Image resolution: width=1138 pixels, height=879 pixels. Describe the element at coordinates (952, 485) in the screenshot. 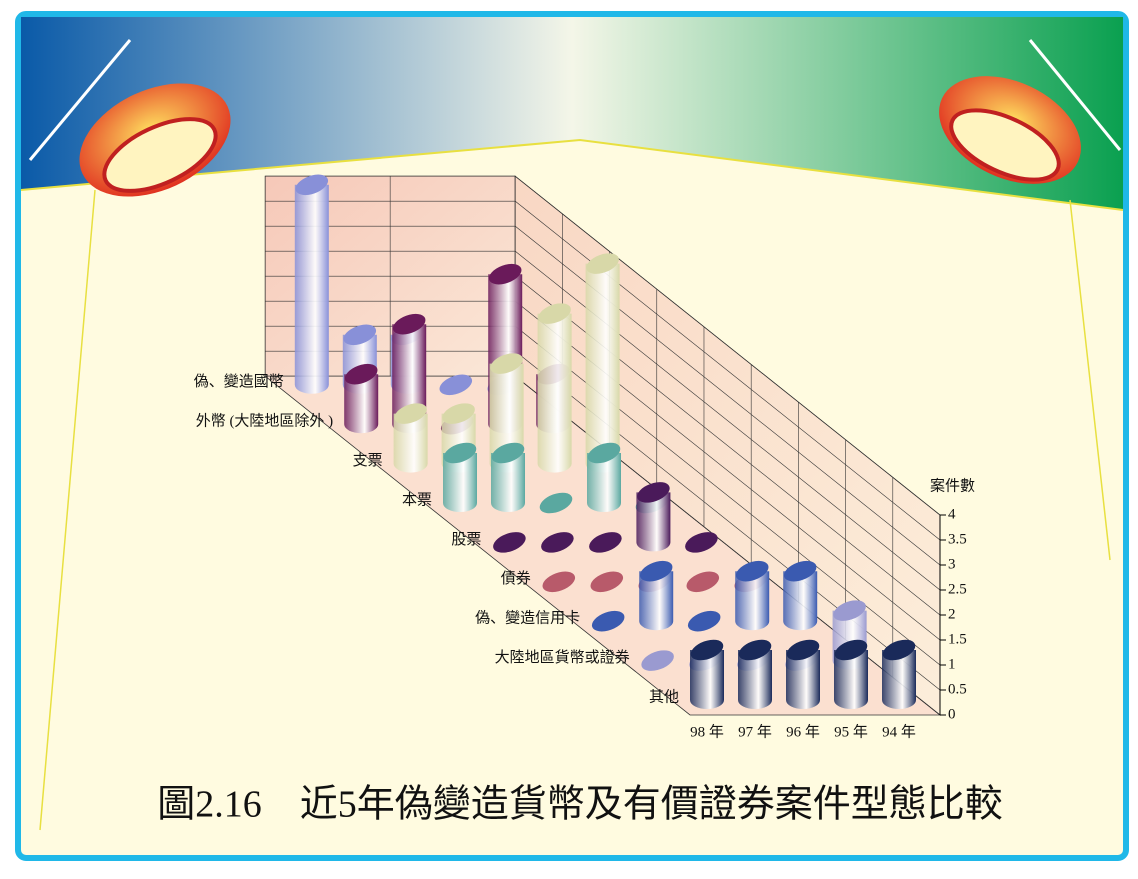

I see `y-axis-label: 案件數` at that location.